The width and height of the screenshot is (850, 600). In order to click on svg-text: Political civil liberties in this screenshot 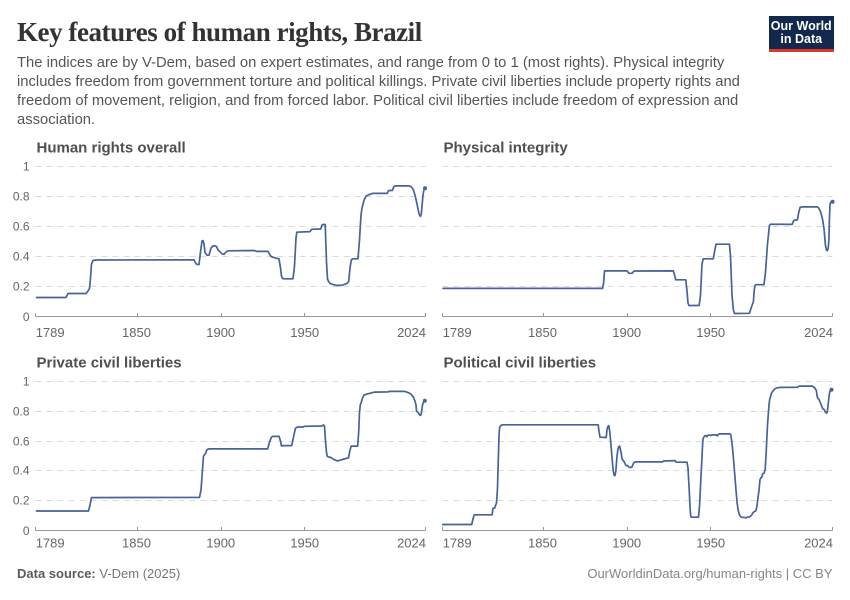, I will do `click(520, 363)`.